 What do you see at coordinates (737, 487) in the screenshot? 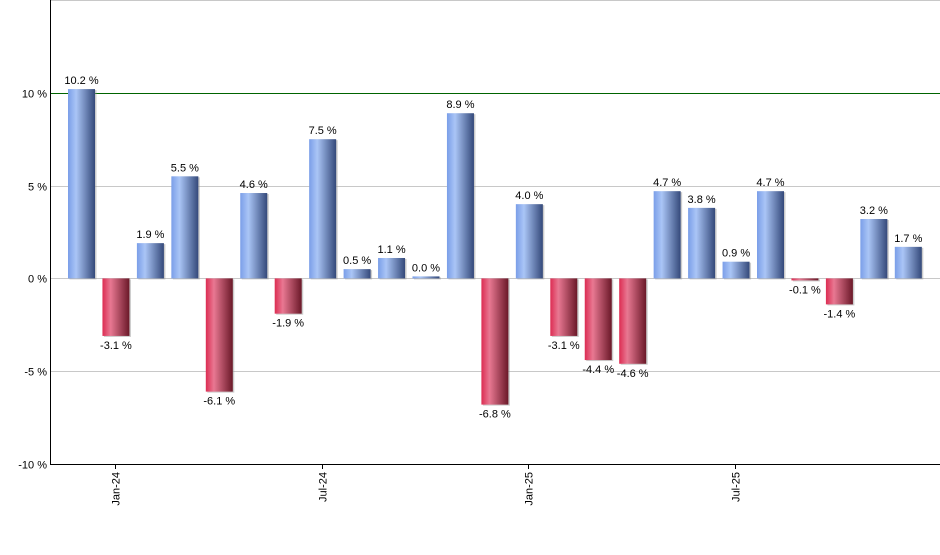
I see `x-tick-label: Jul-25` at bounding box center [737, 487].